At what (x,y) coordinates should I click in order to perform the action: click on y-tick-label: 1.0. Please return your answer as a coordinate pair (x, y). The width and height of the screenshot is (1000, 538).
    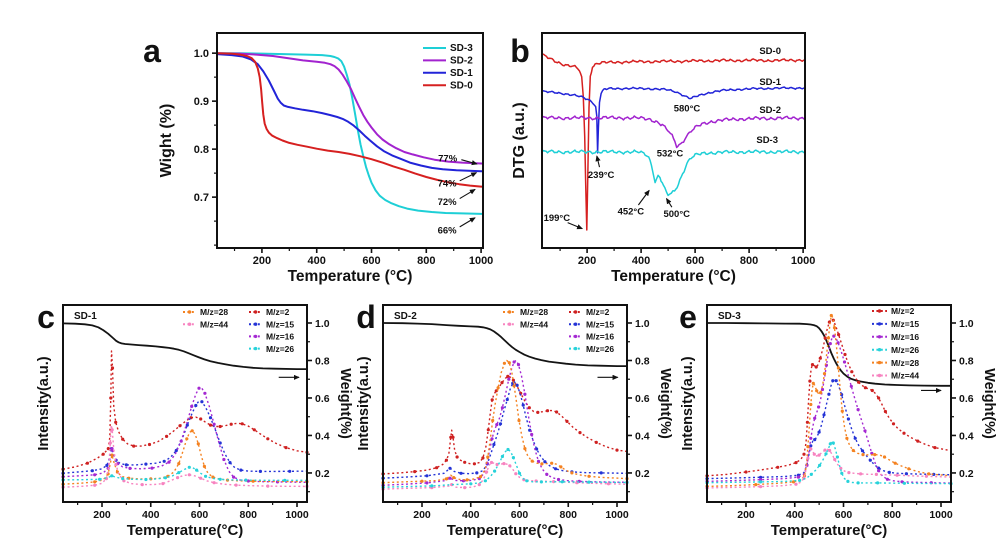
    Looking at the image, I should click on (201, 54).